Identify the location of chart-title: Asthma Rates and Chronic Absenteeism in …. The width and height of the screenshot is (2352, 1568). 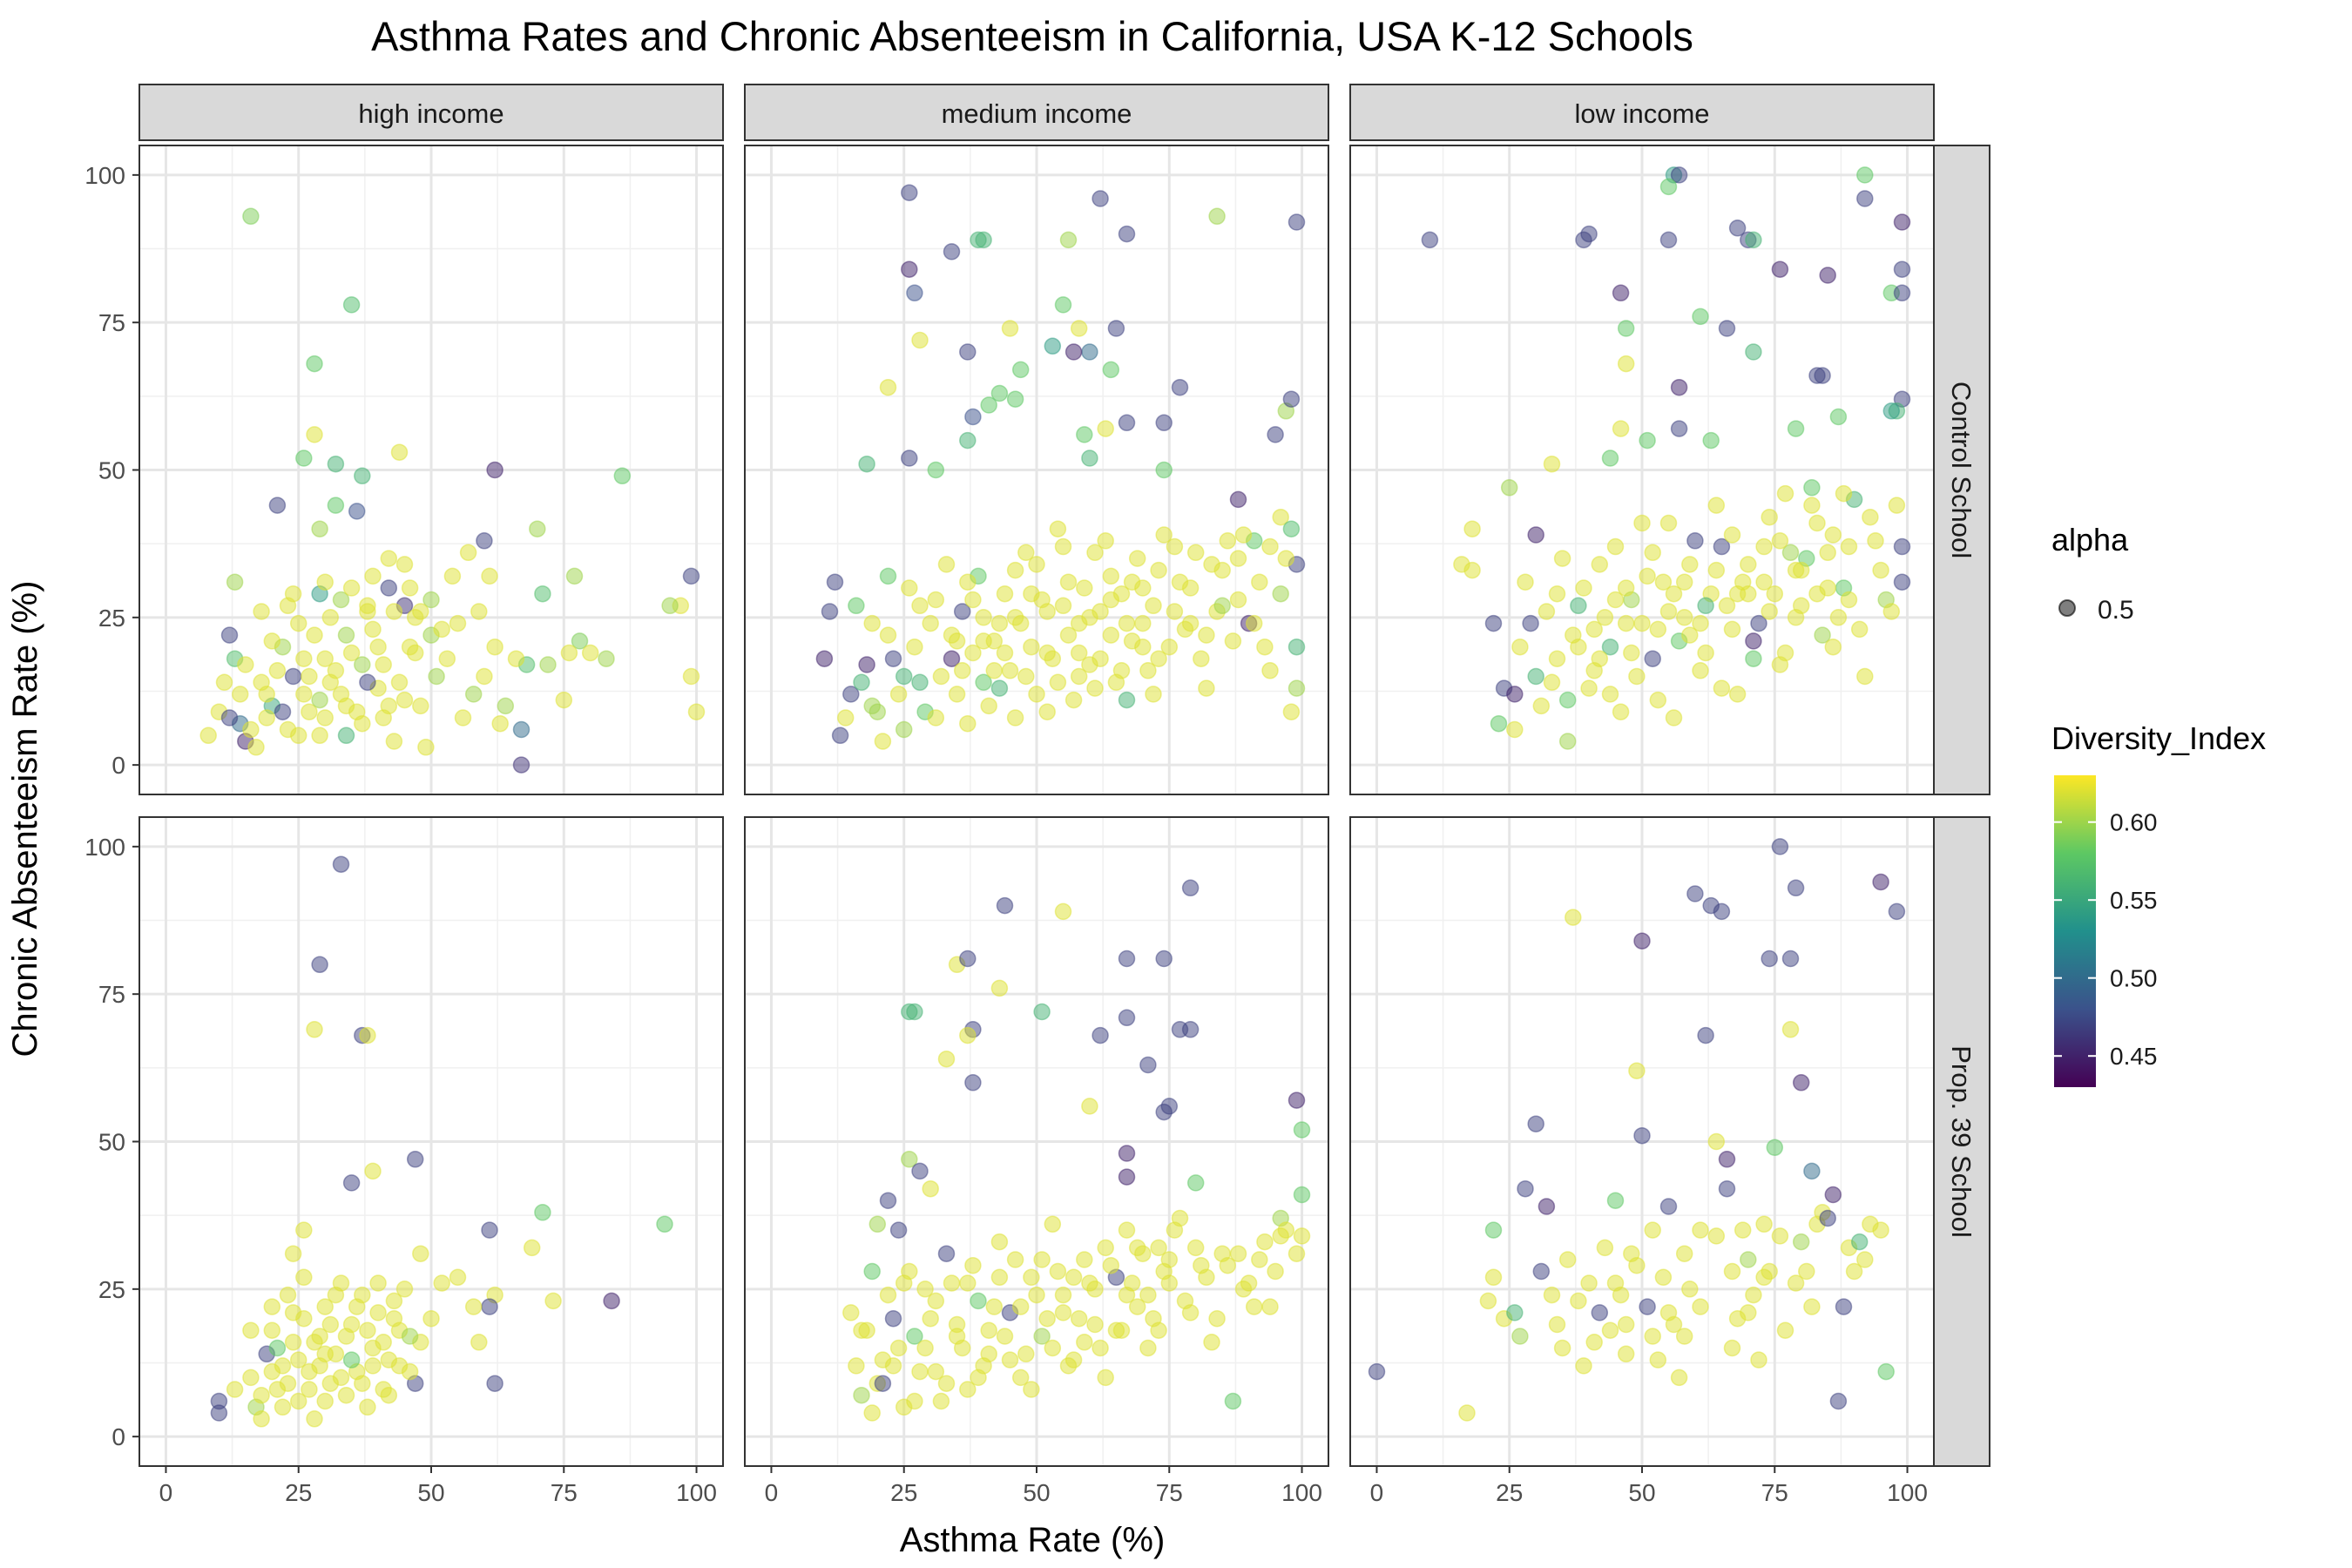
(1032, 36).